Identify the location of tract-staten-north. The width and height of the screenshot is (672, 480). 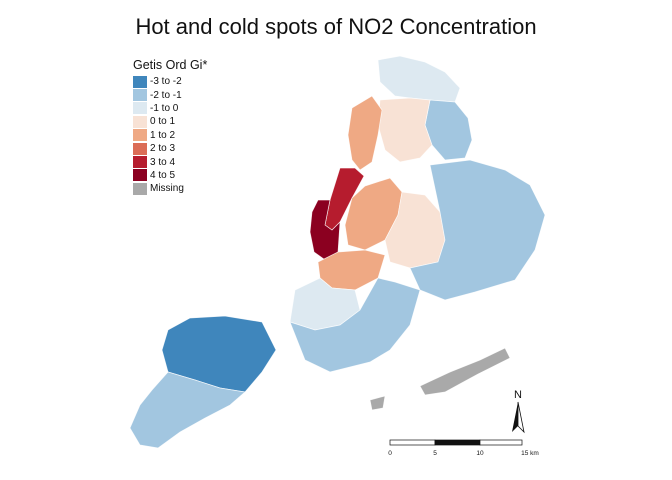
(219, 354).